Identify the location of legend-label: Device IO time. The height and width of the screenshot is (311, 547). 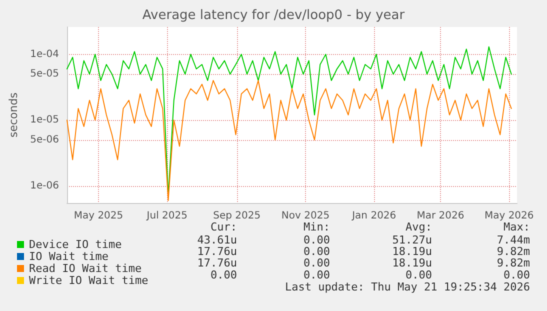
(75, 244).